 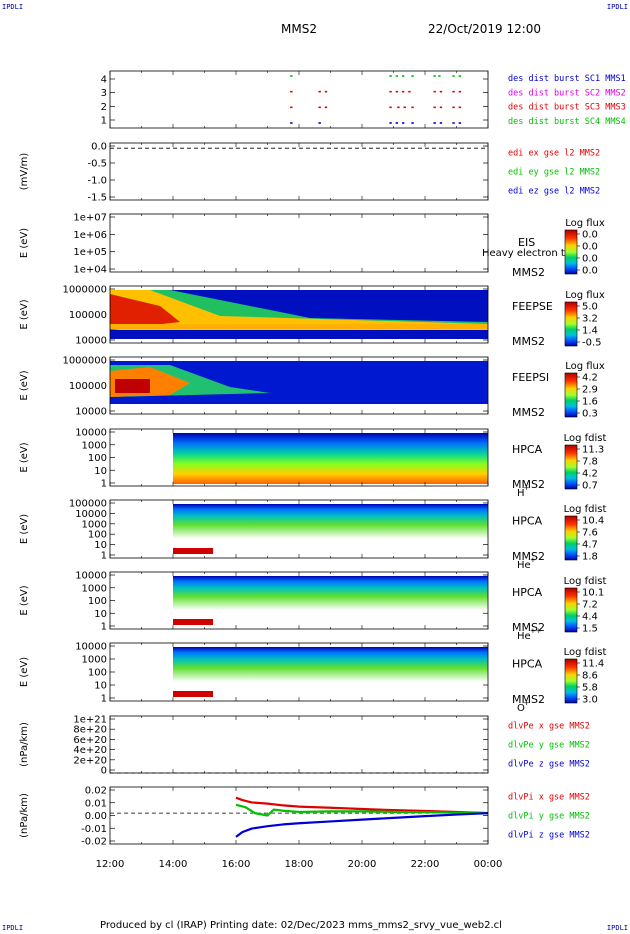 I want to click on y-tick-label: 3, so click(x=104, y=93).